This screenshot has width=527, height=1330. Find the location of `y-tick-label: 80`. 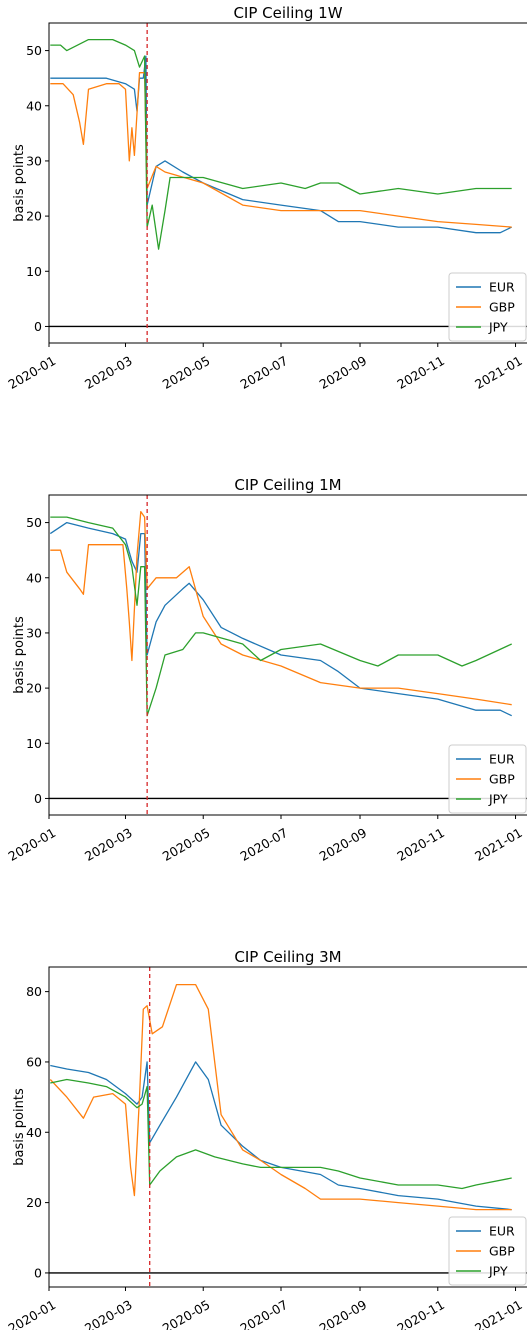

y-tick-label: 80 is located at coordinates (34, 991).